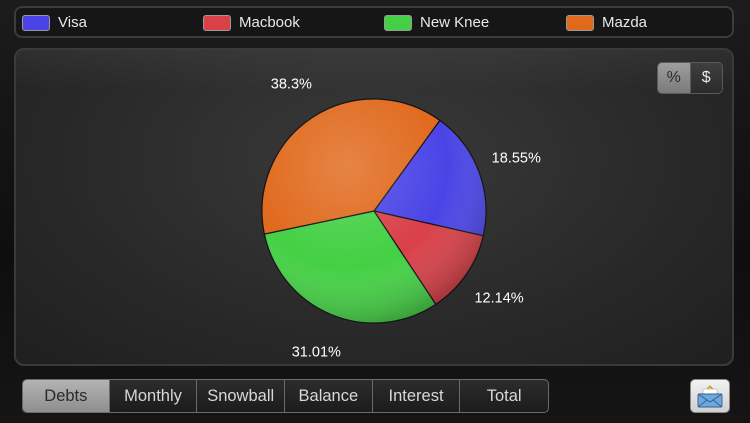 This screenshot has width=750, height=423. I want to click on unit-toggle: % $, so click(690, 78).